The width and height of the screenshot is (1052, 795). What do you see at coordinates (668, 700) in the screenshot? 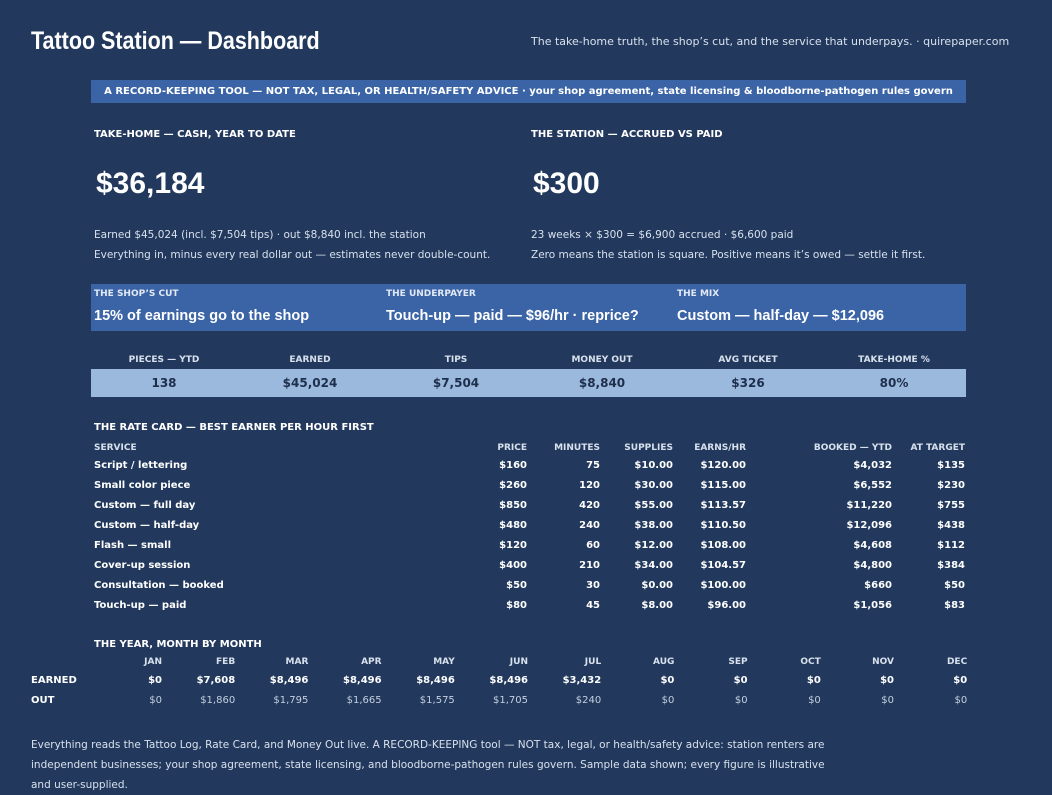
I see `year-out-aug: $0` at bounding box center [668, 700].